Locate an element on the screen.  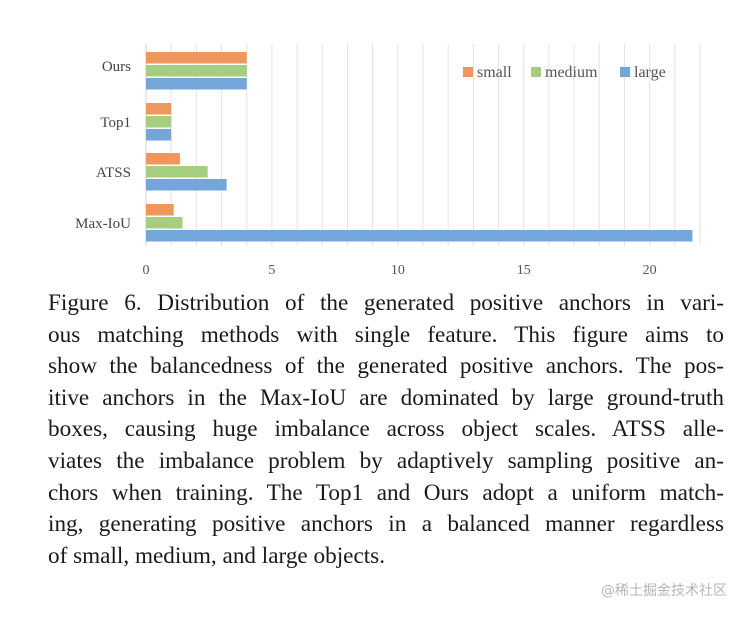
x-tick-label: 0 is located at coordinates (146, 270).